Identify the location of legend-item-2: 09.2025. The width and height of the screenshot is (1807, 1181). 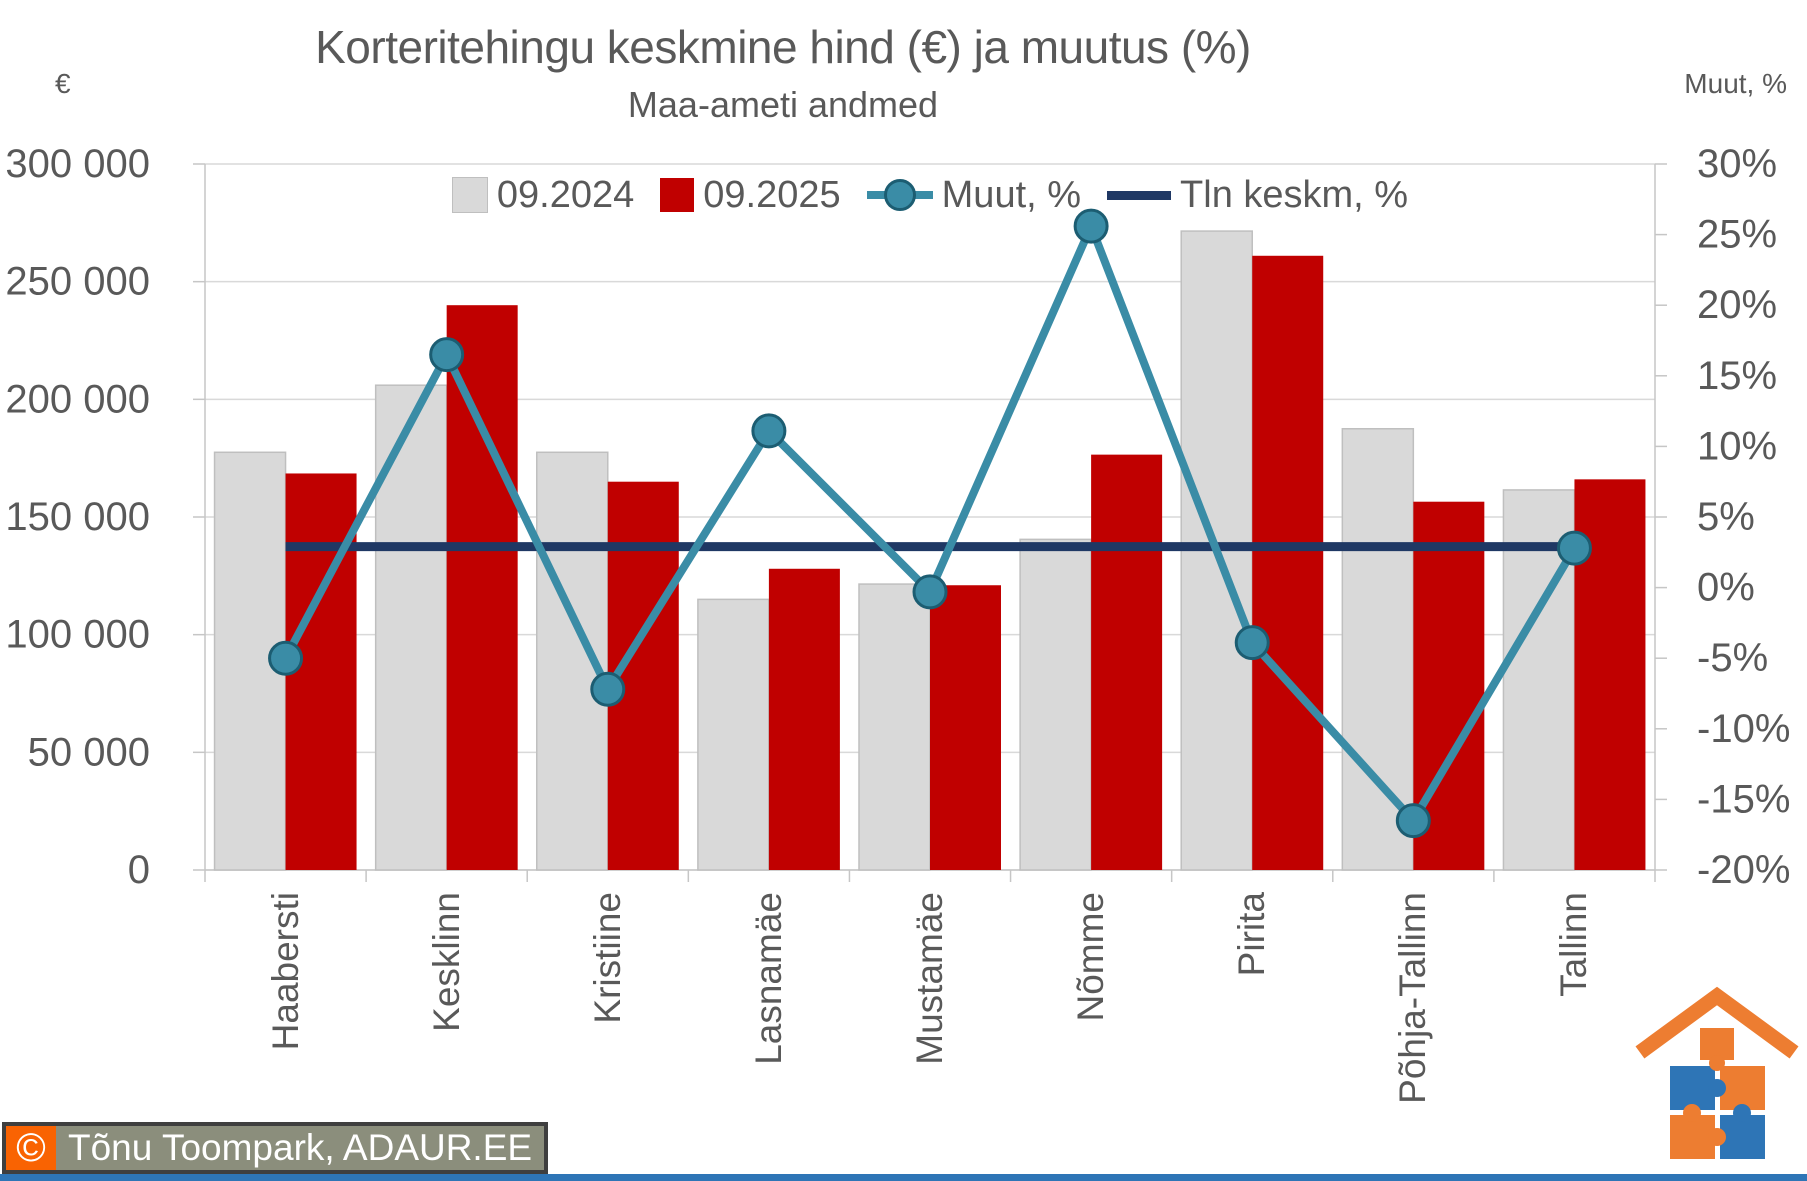
(750, 195).